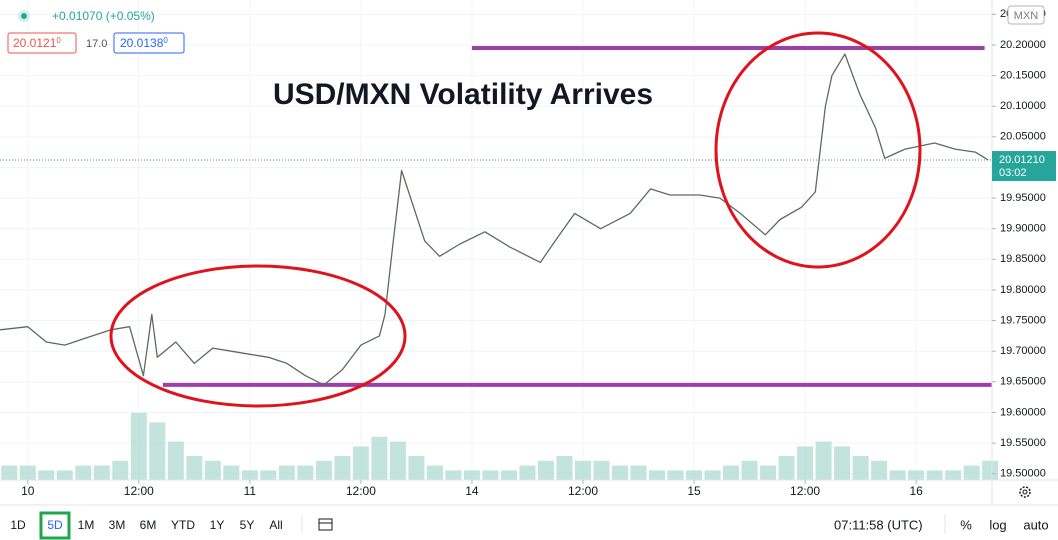 Image resolution: width=1058 pixels, height=540 pixels. What do you see at coordinates (148, 525) in the screenshot?
I see `range-button: 6M` at bounding box center [148, 525].